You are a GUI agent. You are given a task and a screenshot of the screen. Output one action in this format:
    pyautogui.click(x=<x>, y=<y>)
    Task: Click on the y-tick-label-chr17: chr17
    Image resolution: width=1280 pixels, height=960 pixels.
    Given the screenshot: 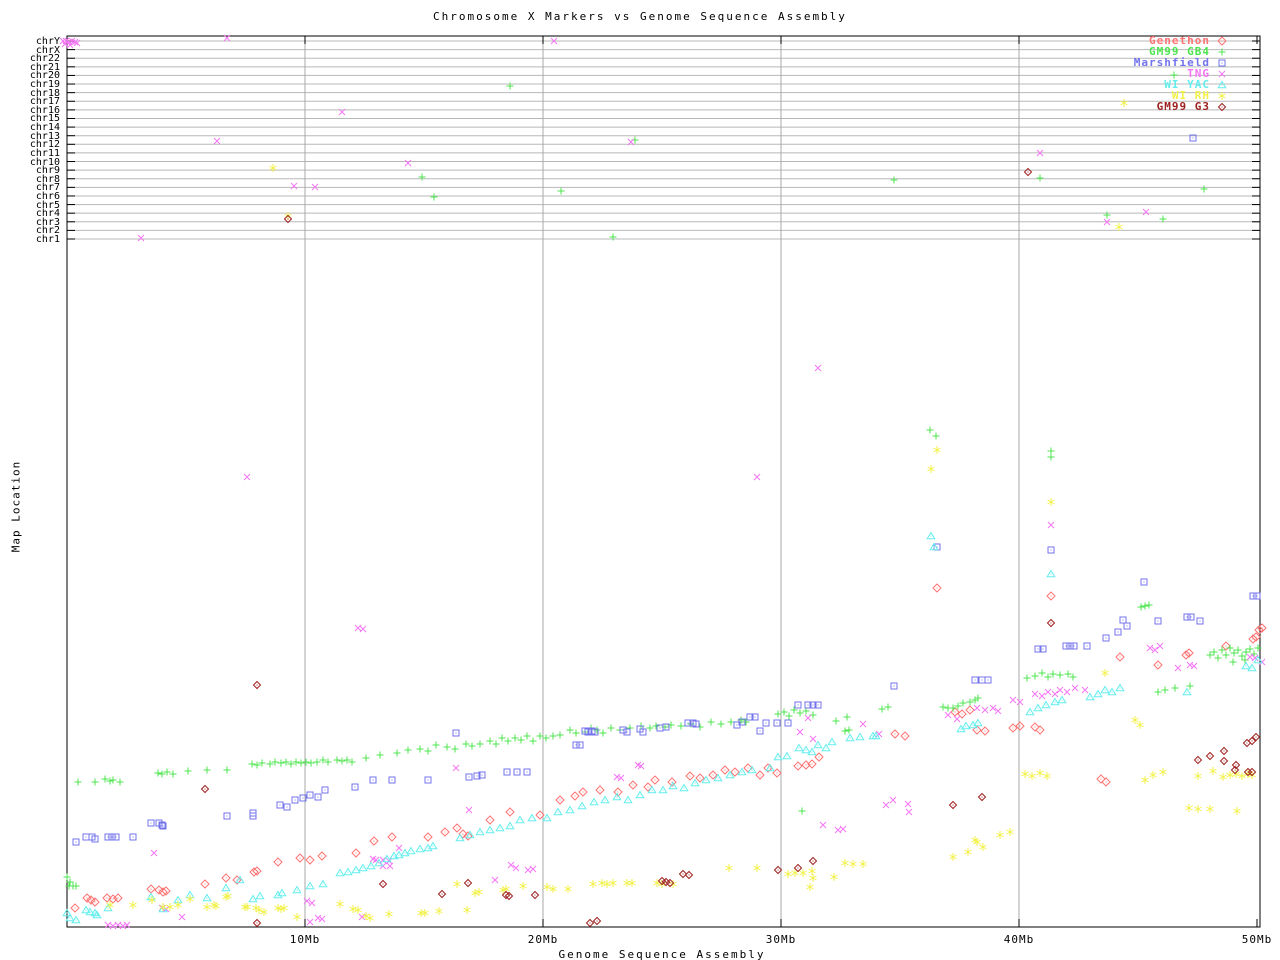 What is the action you would take?
    pyautogui.click(x=44, y=102)
    